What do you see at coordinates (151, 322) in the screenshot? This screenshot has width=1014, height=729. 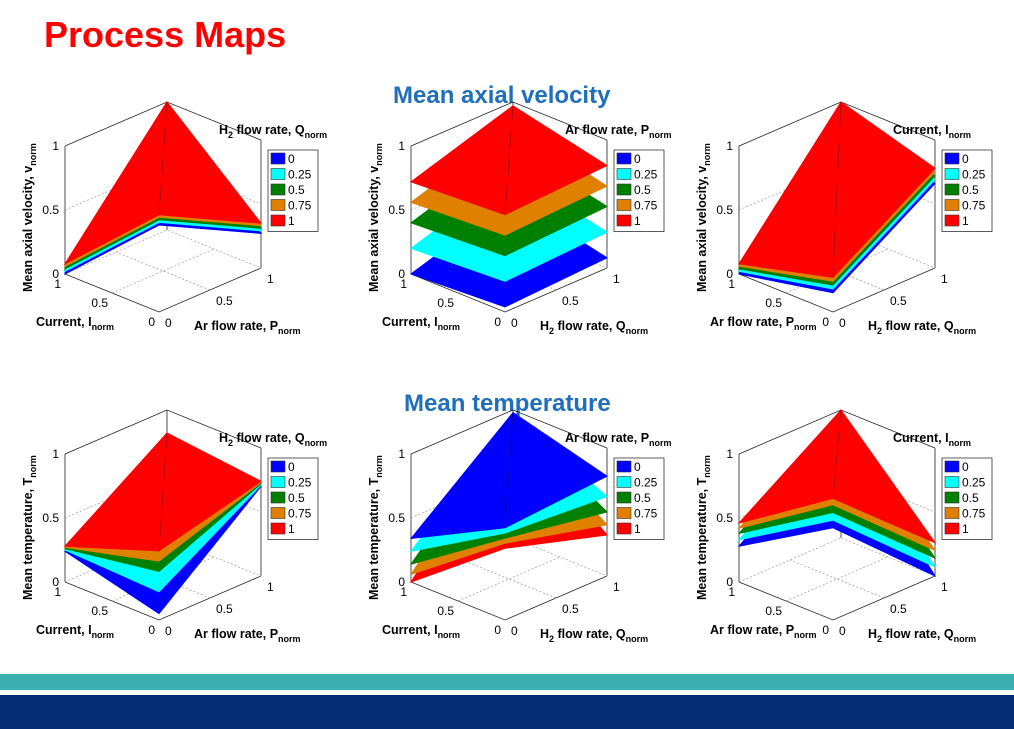 I see `x-tick-label: 0` at bounding box center [151, 322].